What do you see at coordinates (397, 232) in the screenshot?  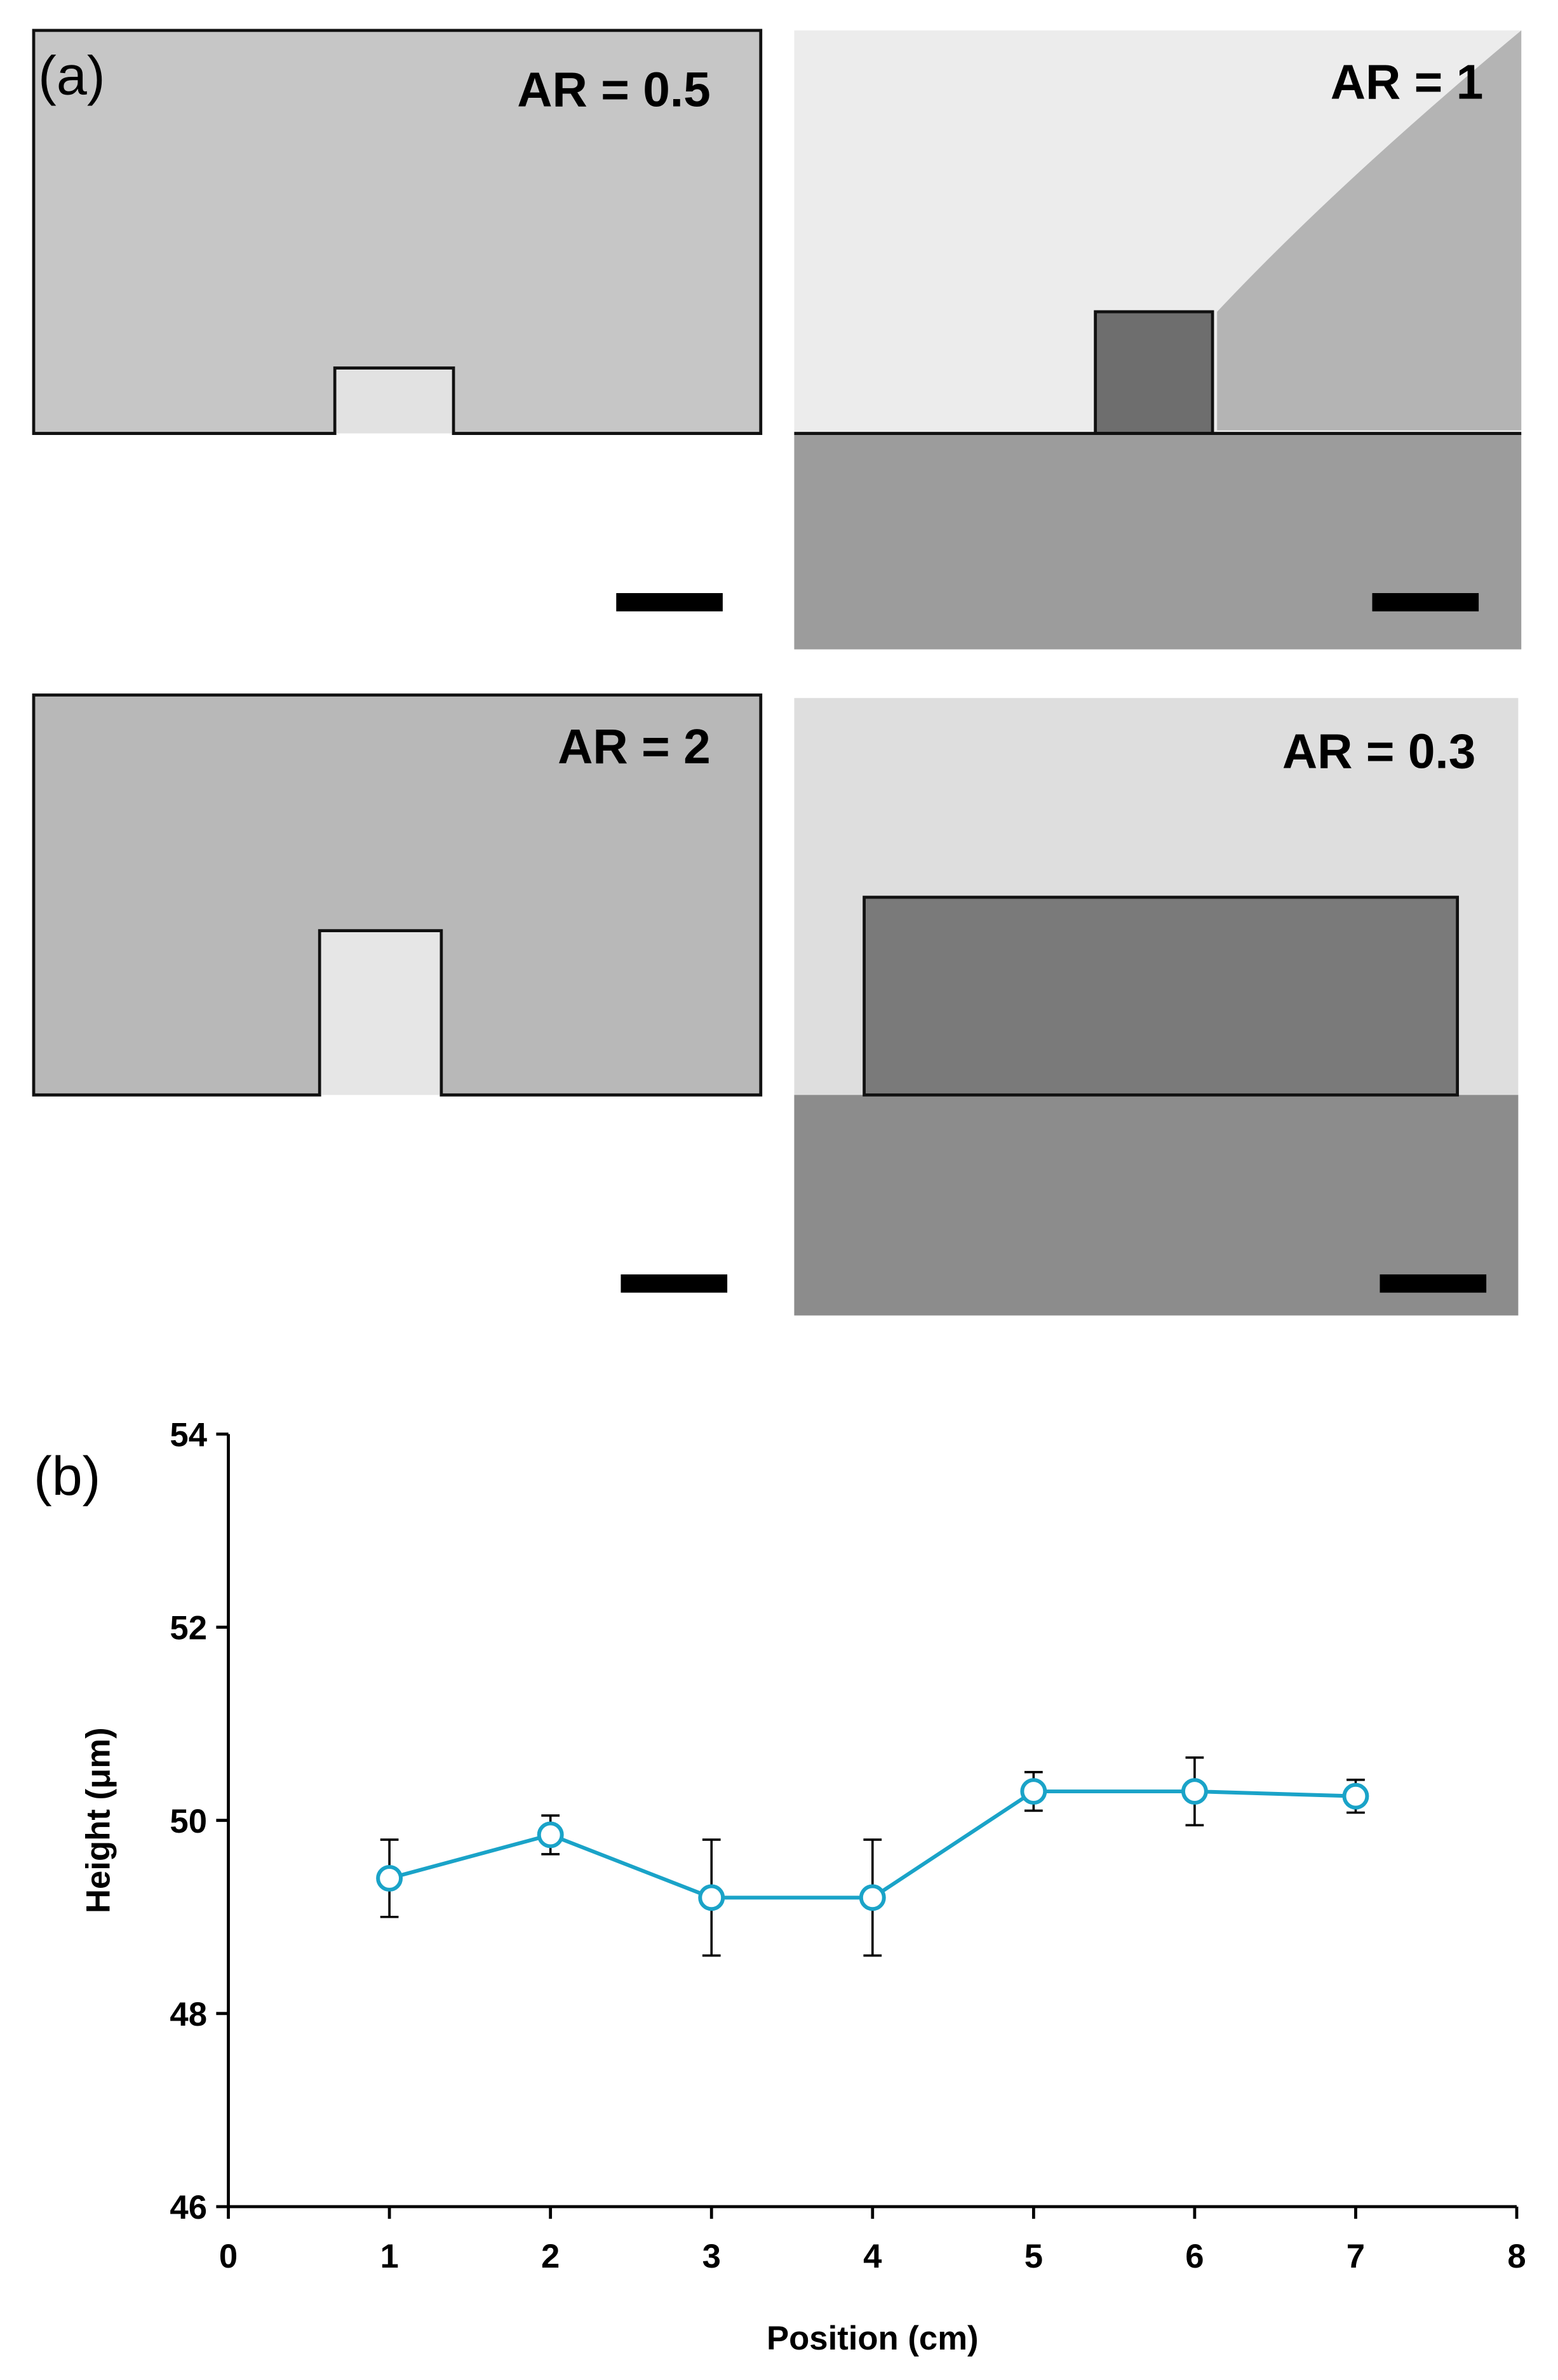 I see `micrograph-top-left` at bounding box center [397, 232].